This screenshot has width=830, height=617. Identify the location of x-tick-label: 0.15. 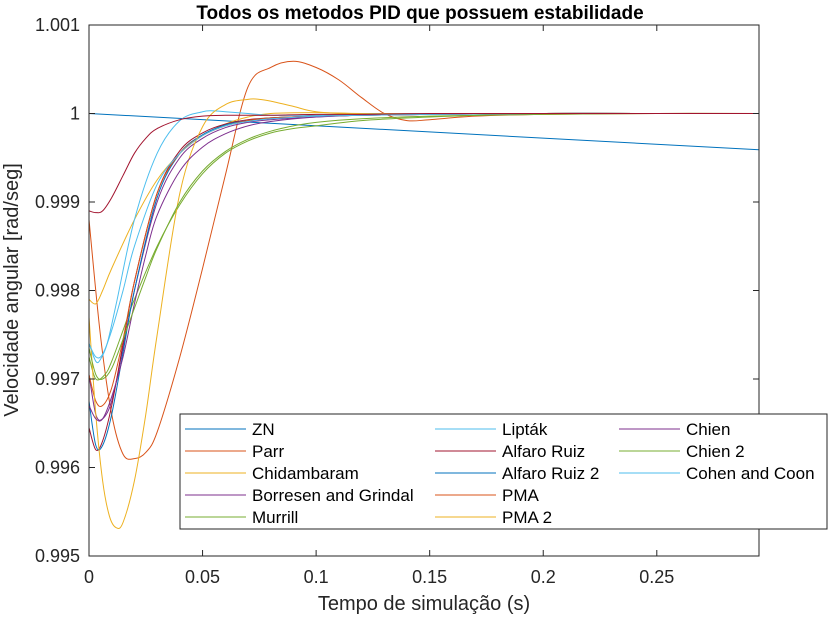
(429, 577).